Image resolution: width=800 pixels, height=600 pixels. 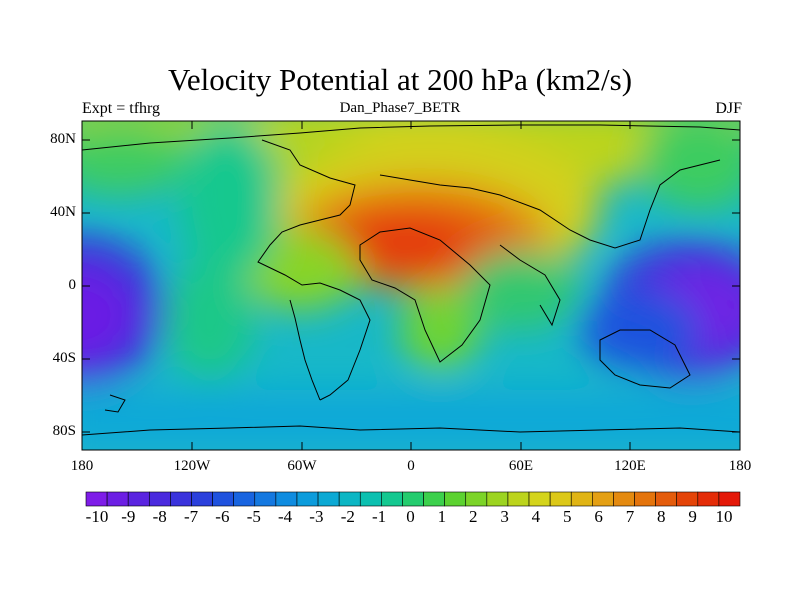 What do you see at coordinates (724, 516) in the screenshot?
I see `colorbar-label: 10` at bounding box center [724, 516].